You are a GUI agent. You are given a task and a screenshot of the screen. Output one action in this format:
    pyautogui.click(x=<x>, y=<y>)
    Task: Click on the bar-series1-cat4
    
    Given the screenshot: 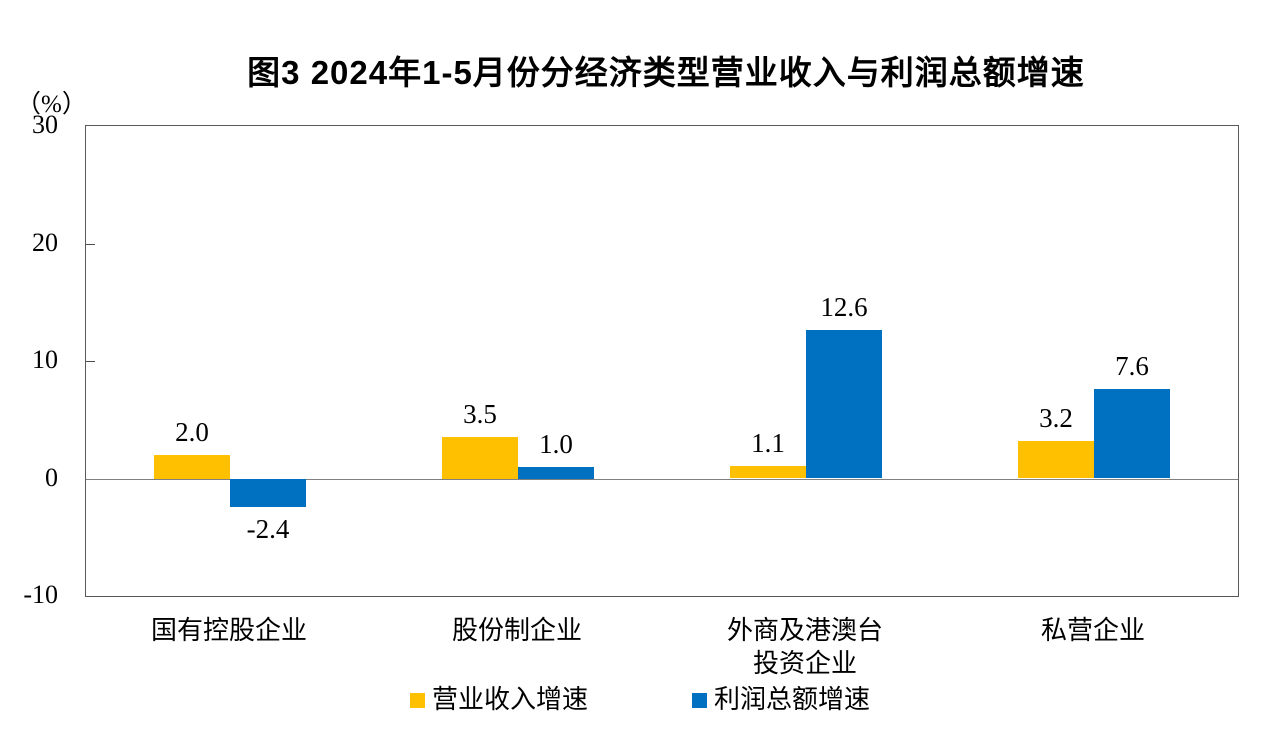 What is the action you would take?
    pyautogui.click(x=1056, y=459)
    